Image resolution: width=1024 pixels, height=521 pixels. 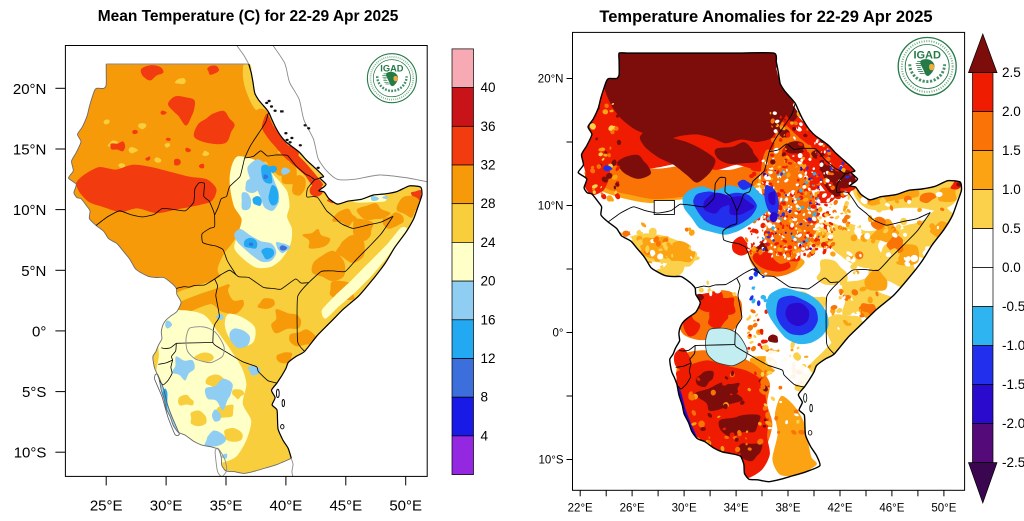 What do you see at coordinates (787, 508) in the screenshot?
I see `svg-text: 38°E` at bounding box center [787, 508].